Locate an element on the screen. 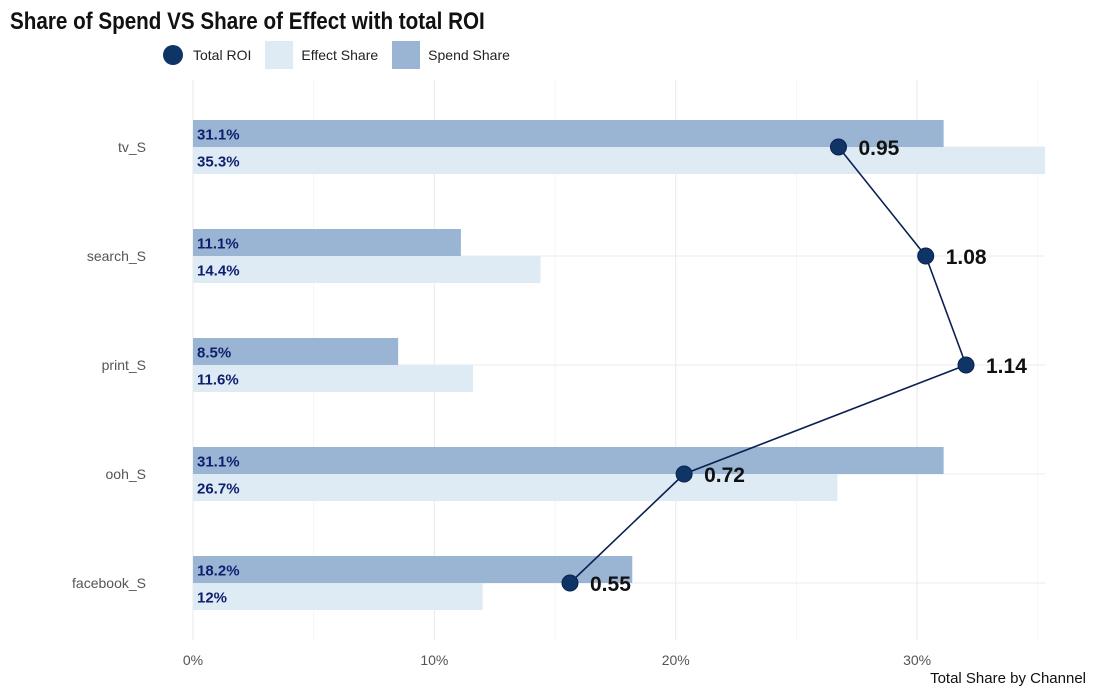  y-tick-label: tv_S is located at coordinates (132, 147).